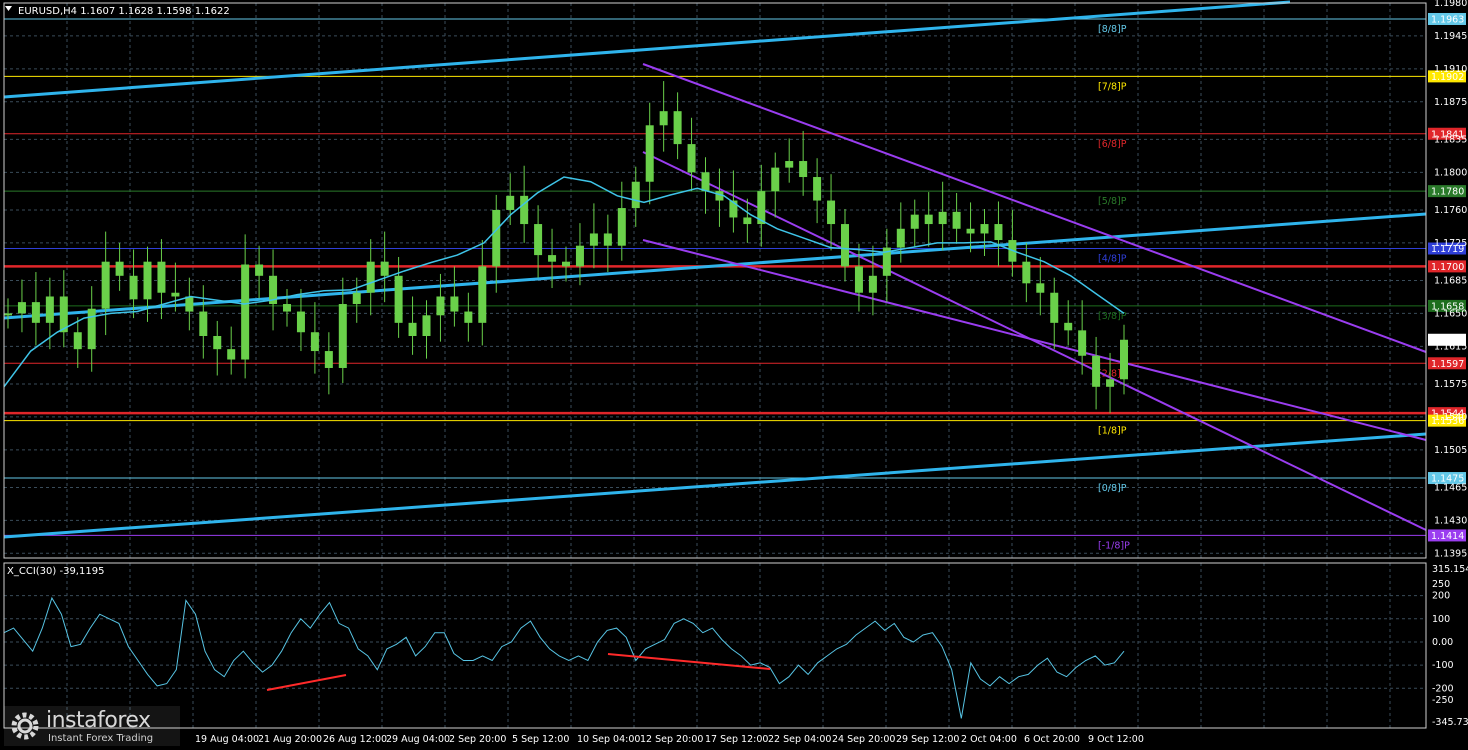 This screenshot has width=1468, height=750. I want to click on time-tick-label: 6 Oct 20:00, so click(1052, 739).